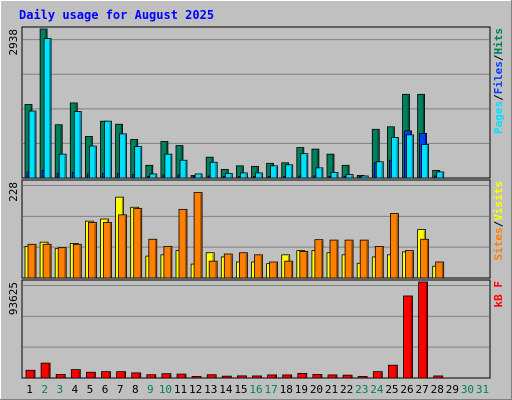 This screenshot has width=512, height=400. I want to click on day-label-28: 28, so click(437, 389).